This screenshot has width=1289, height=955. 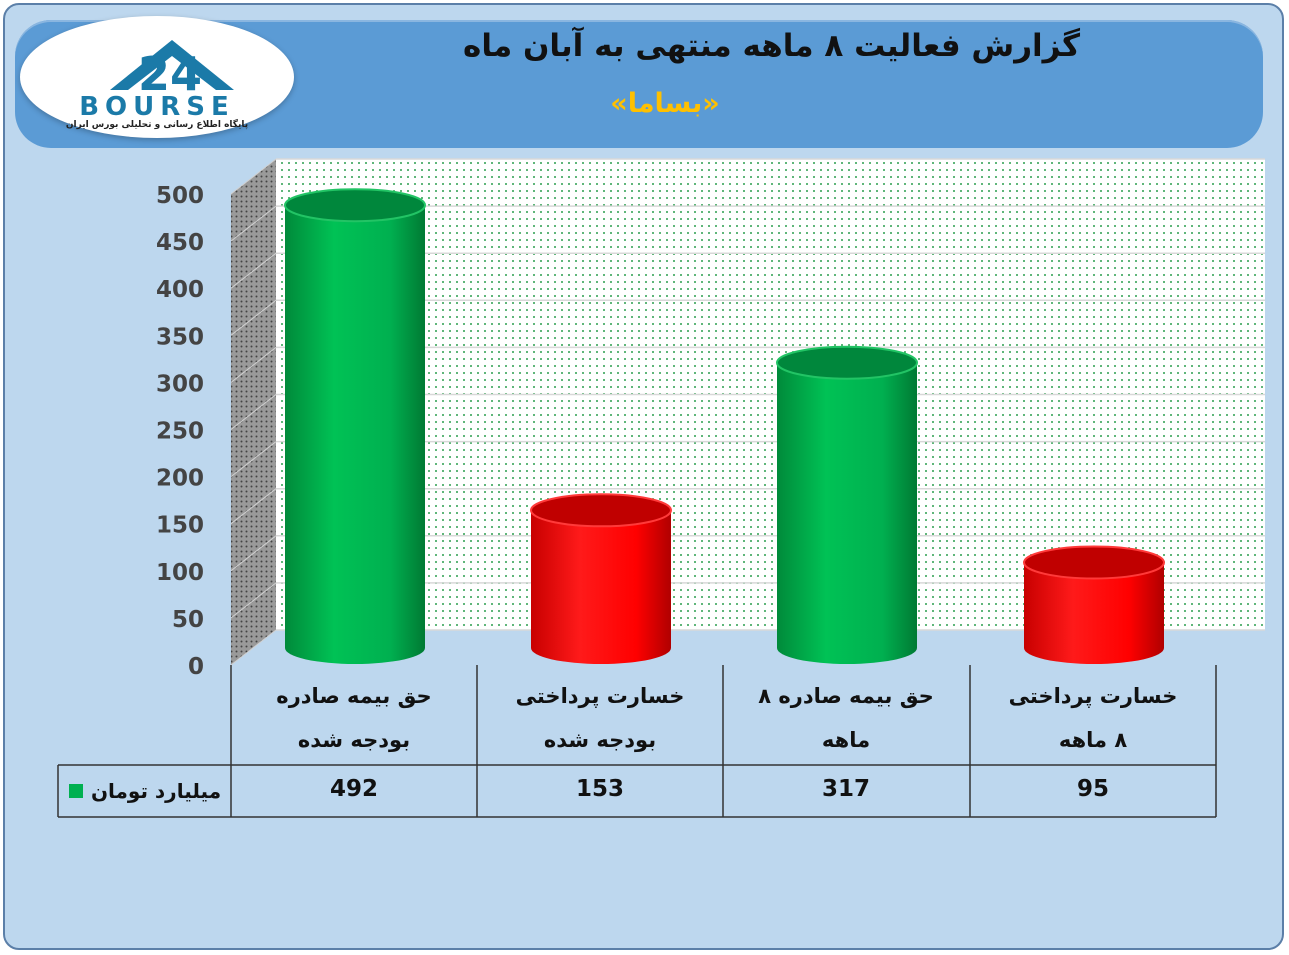 I want to click on logo-wordmark: BOURSE, so click(x=157, y=107).